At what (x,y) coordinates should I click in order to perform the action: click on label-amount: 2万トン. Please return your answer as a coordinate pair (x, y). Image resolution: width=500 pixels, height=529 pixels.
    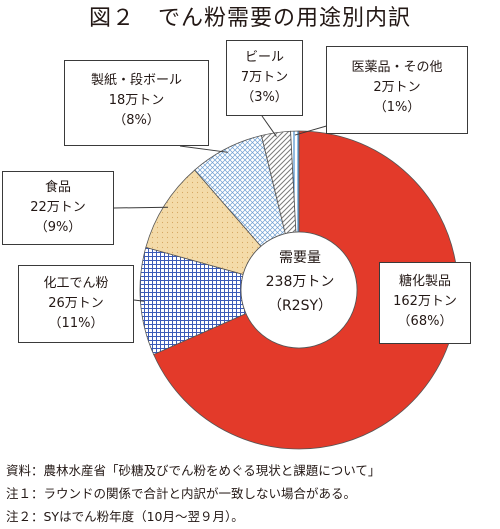
    Looking at the image, I should click on (397, 87).